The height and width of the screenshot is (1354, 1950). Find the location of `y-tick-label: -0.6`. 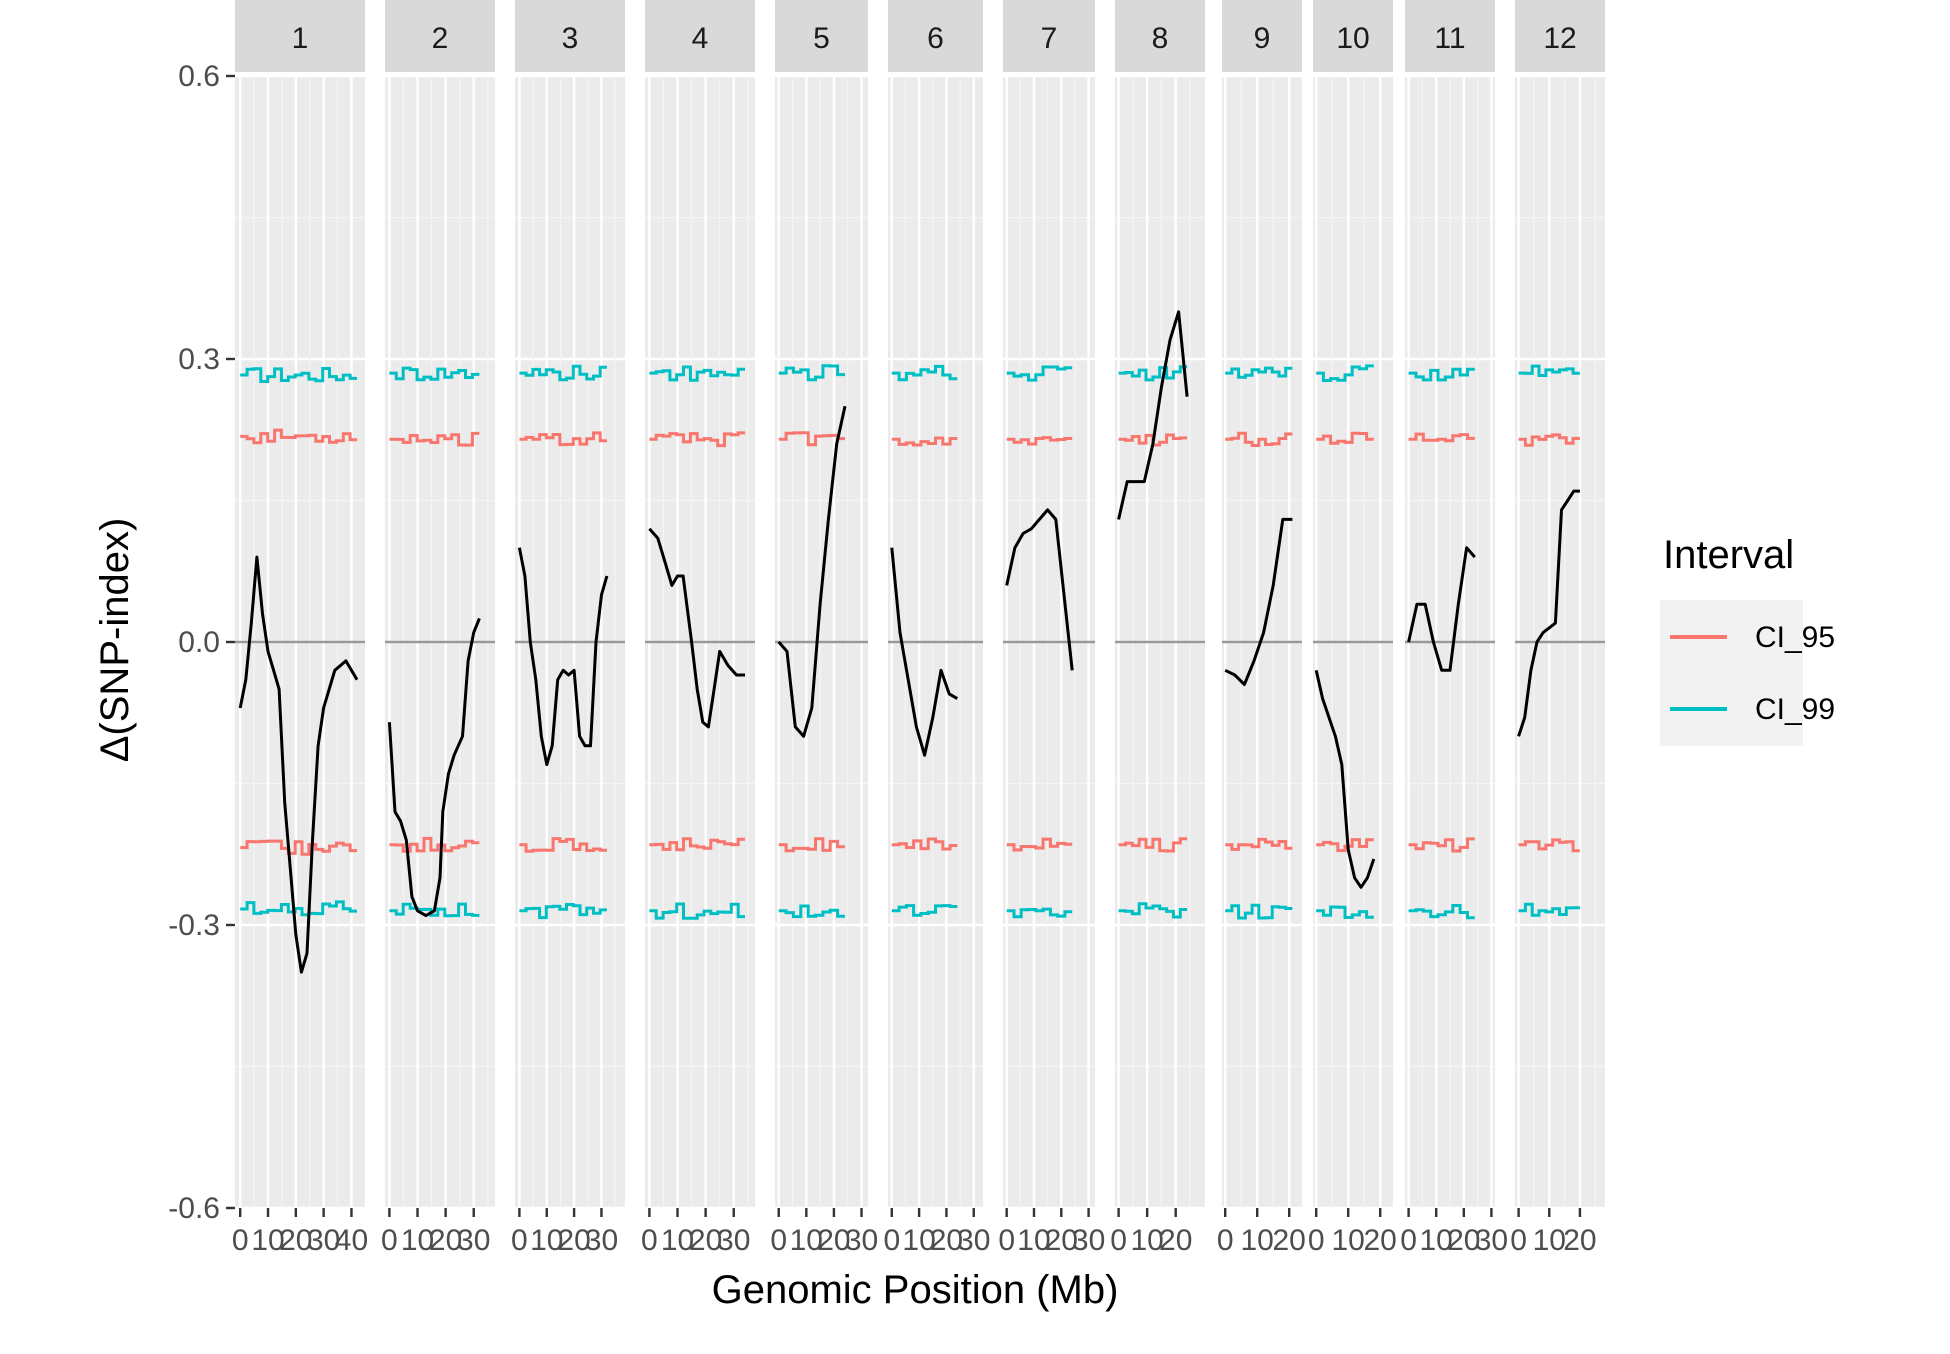

y-tick-label: -0.6 is located at coordinates (194, 1208).